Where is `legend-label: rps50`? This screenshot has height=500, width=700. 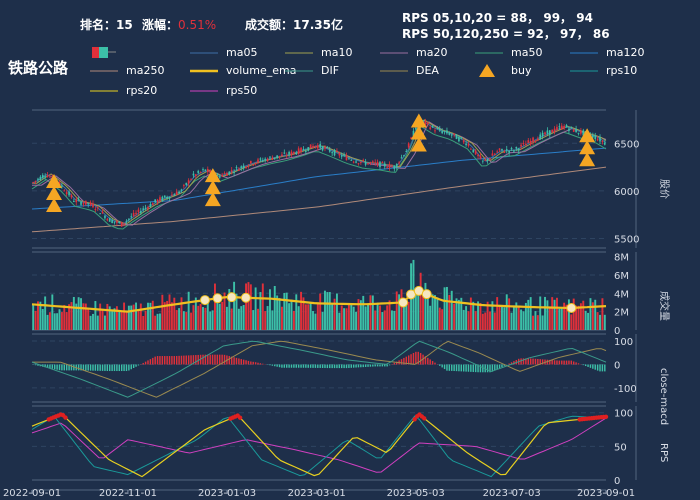
legend-label: rps50 is located at coordinates (242, 90).